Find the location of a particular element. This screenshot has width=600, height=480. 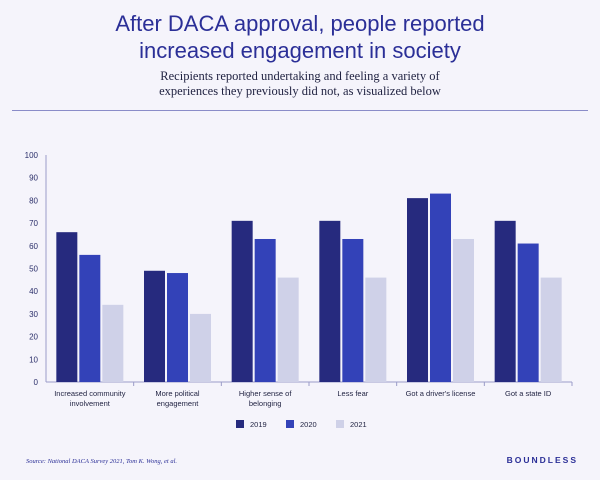

x-category-label-line: Got a driver's license is located at coordinates (441, 393).